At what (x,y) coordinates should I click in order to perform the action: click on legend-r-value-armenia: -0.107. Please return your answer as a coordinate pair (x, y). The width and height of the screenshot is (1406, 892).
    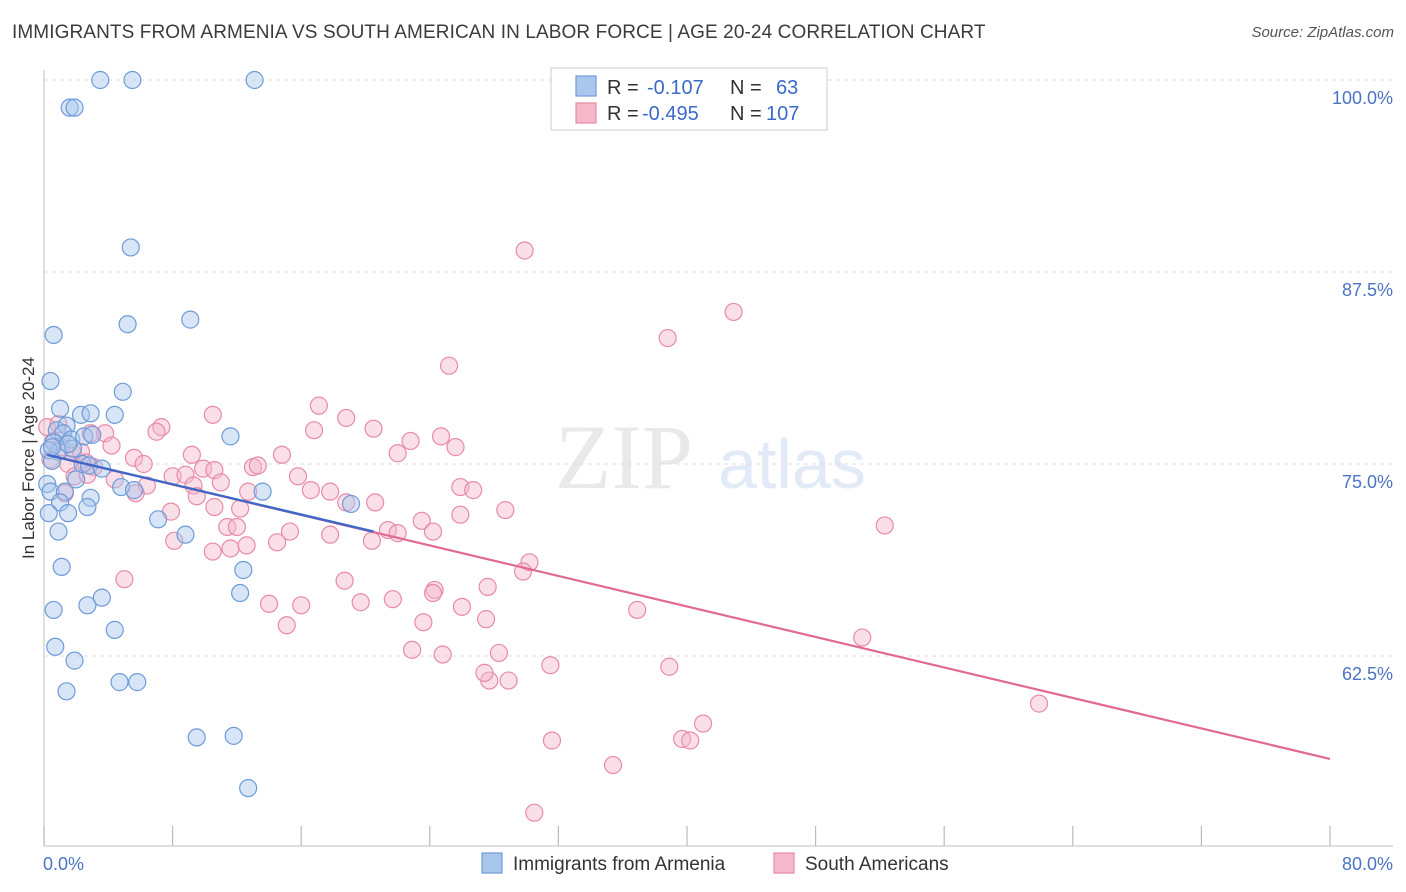
    Looking at the image, I should click on (675, 88).